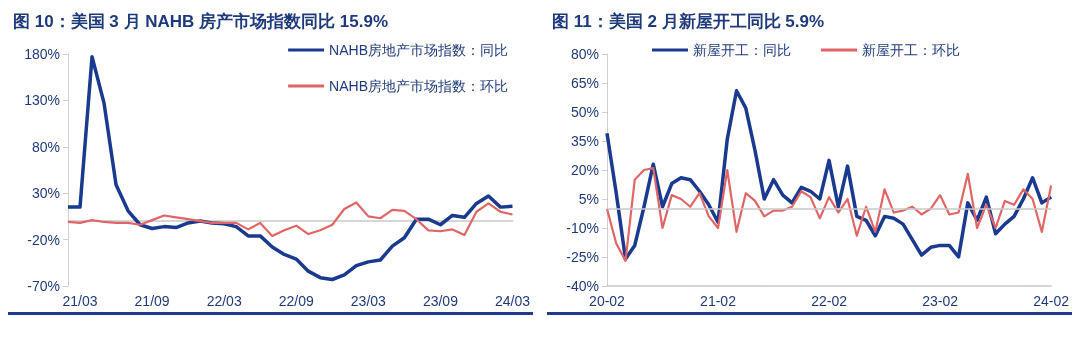  I want to click on y-tick-label: 50%, so click(584, 112).